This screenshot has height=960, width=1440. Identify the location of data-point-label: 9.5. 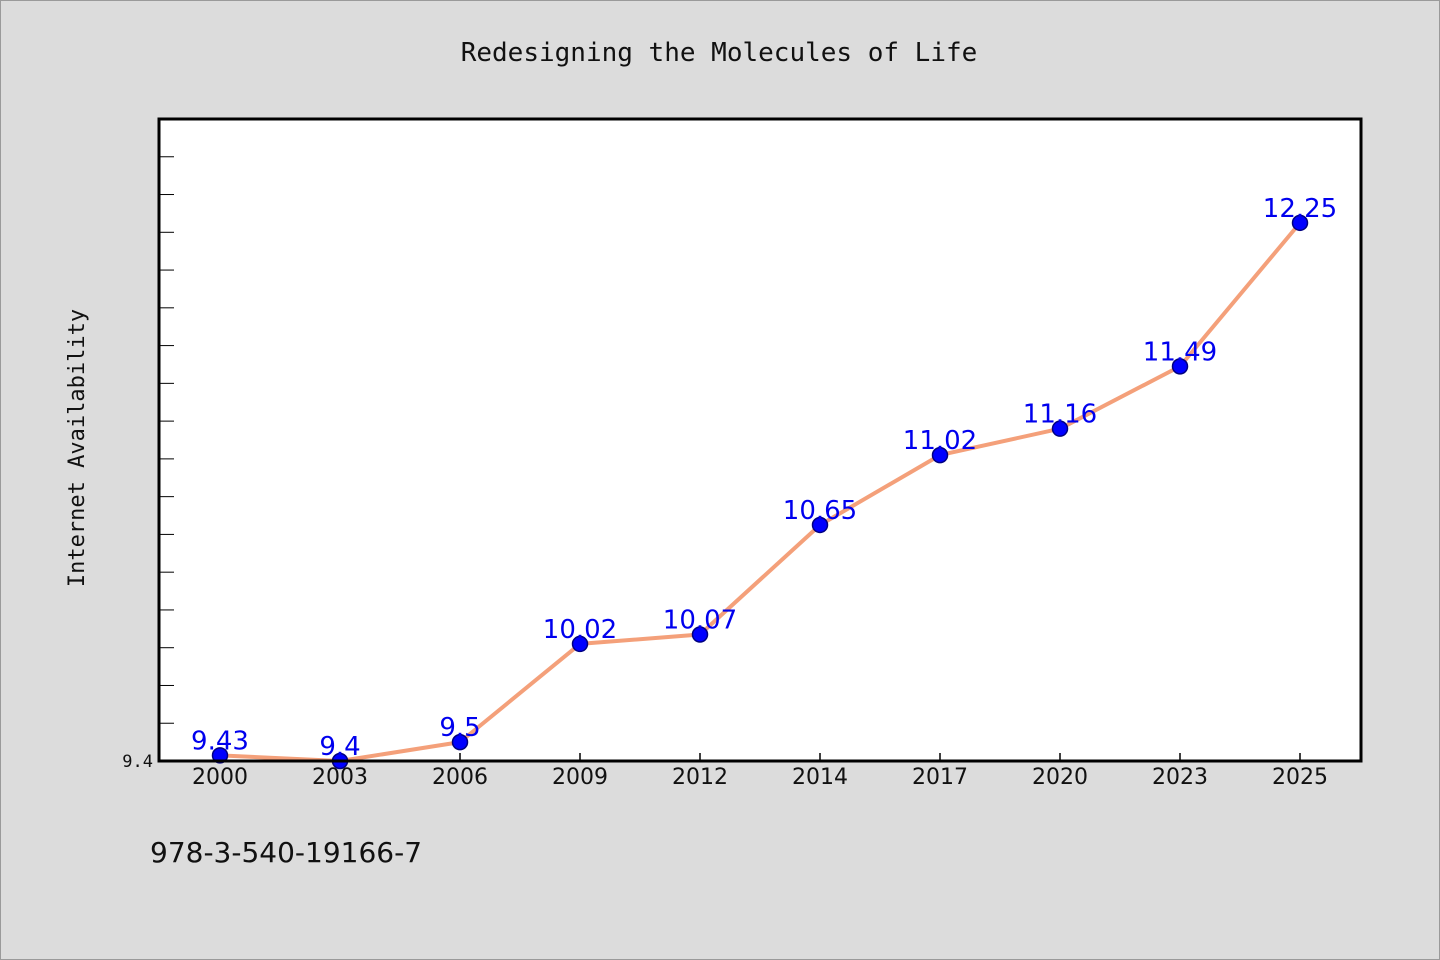
(459, 728).